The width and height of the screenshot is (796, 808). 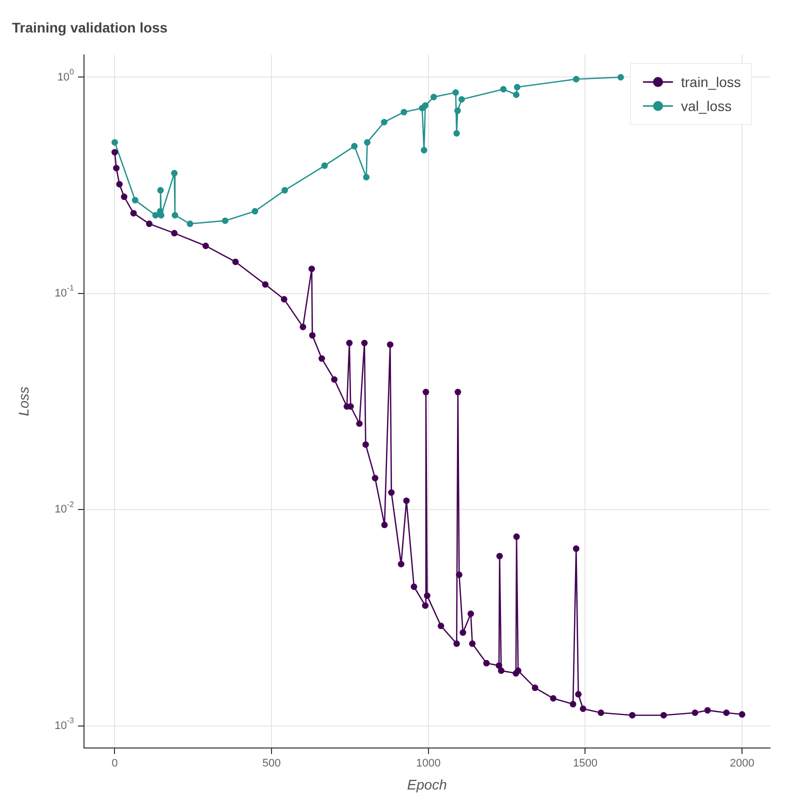 I want to click on chart-title: Training validation loss, so click(x=90, y=27).